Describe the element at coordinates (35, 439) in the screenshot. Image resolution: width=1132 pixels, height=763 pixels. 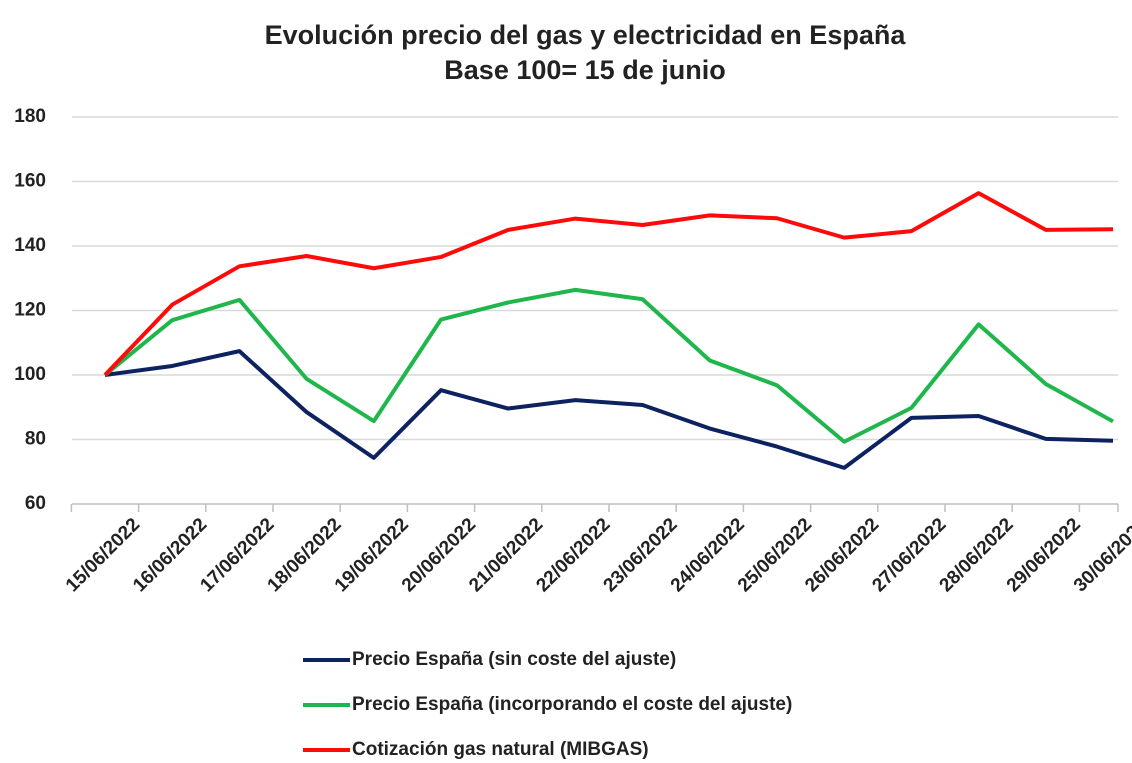
I see `y-tick-label: 80` at that location.